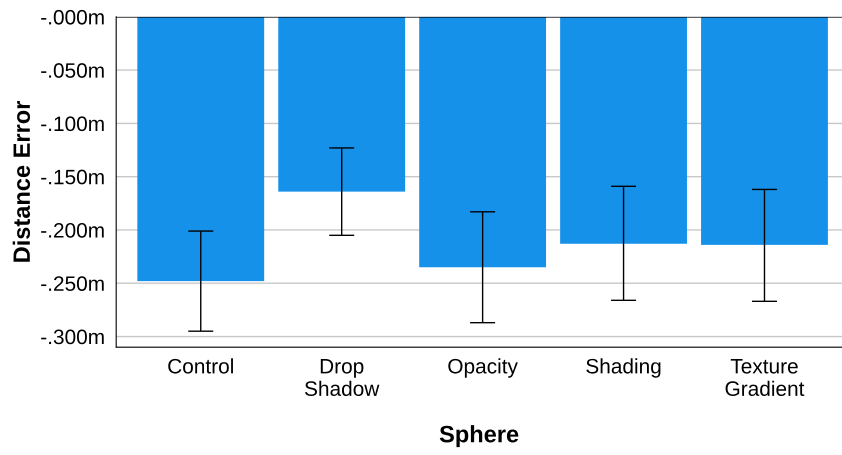 The height and width of the screenshot is (455, 842). I want to click on x-tick-label: Opacity, so click(483, 368).